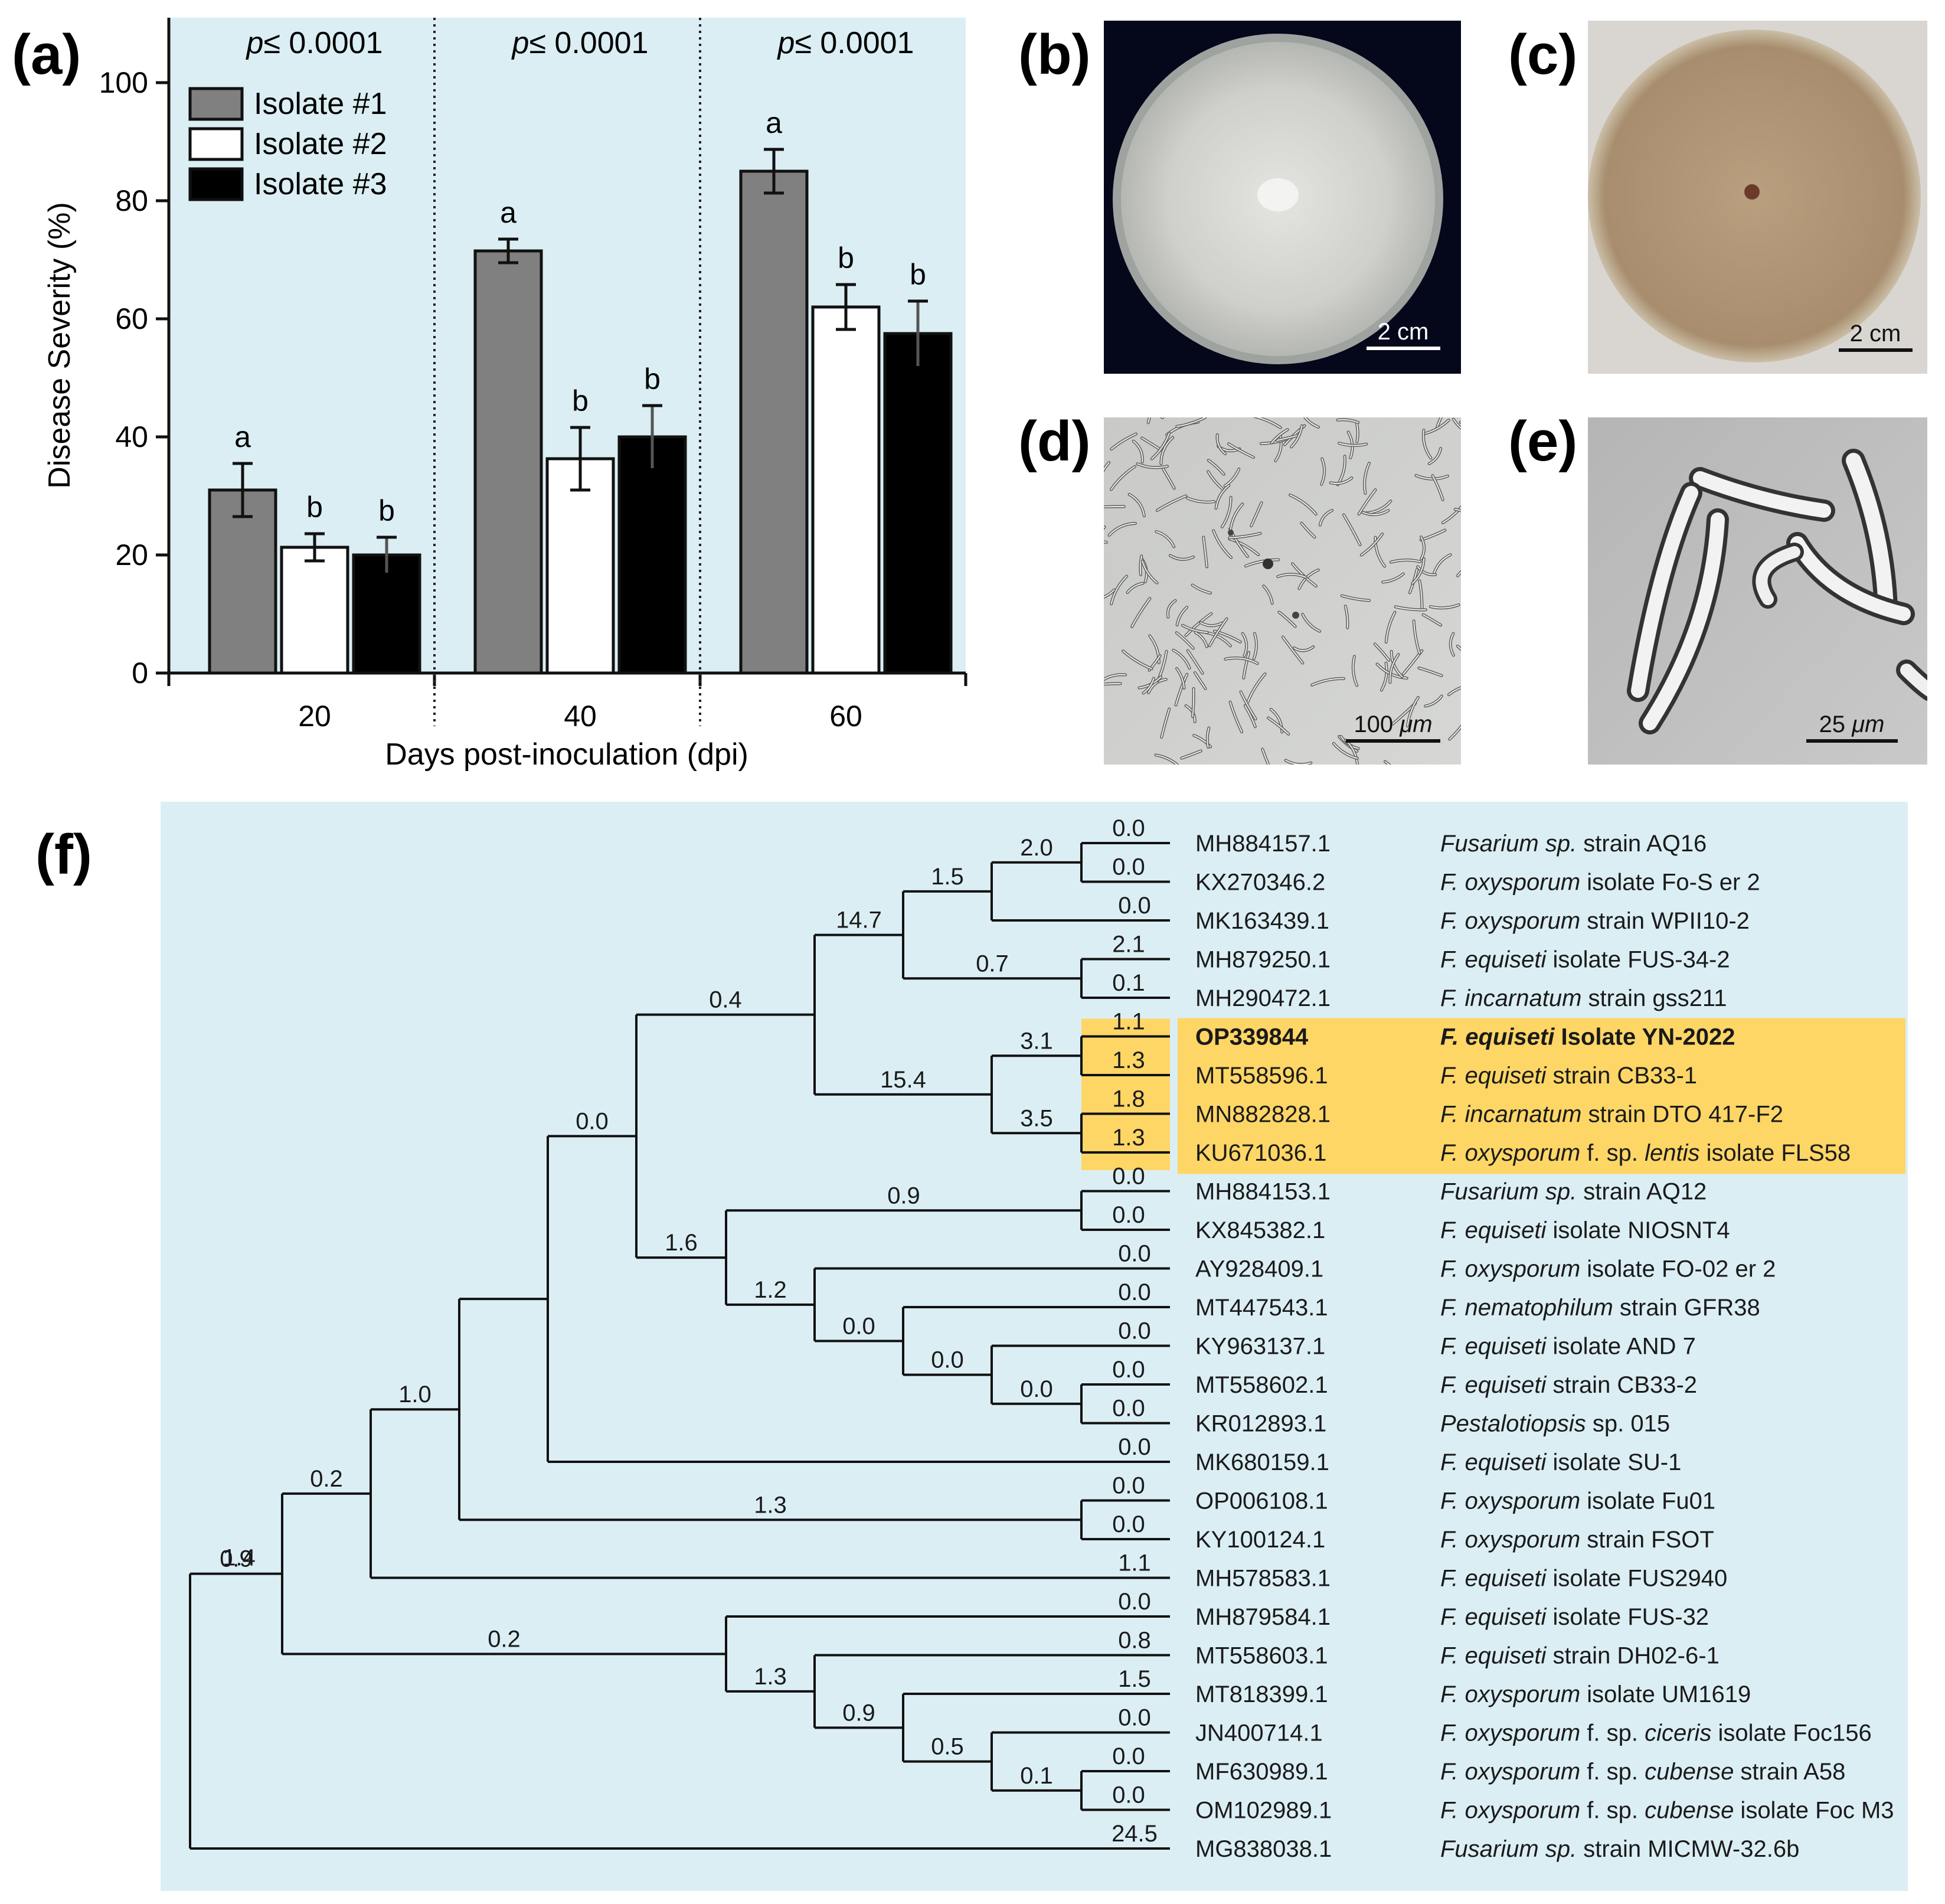 This screenshot has height=1904, width=1945. I want to click on photo-conidia-low-mag: 100 μm, so click(1282, 591).